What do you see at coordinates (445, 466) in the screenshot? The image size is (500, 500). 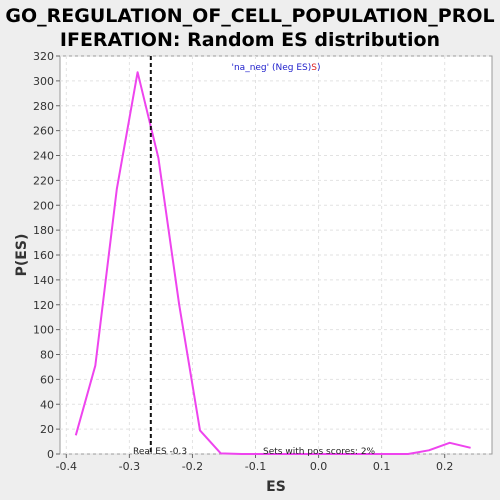 I see `x-tick-label: 0.2` at bounding box center [445, 466].